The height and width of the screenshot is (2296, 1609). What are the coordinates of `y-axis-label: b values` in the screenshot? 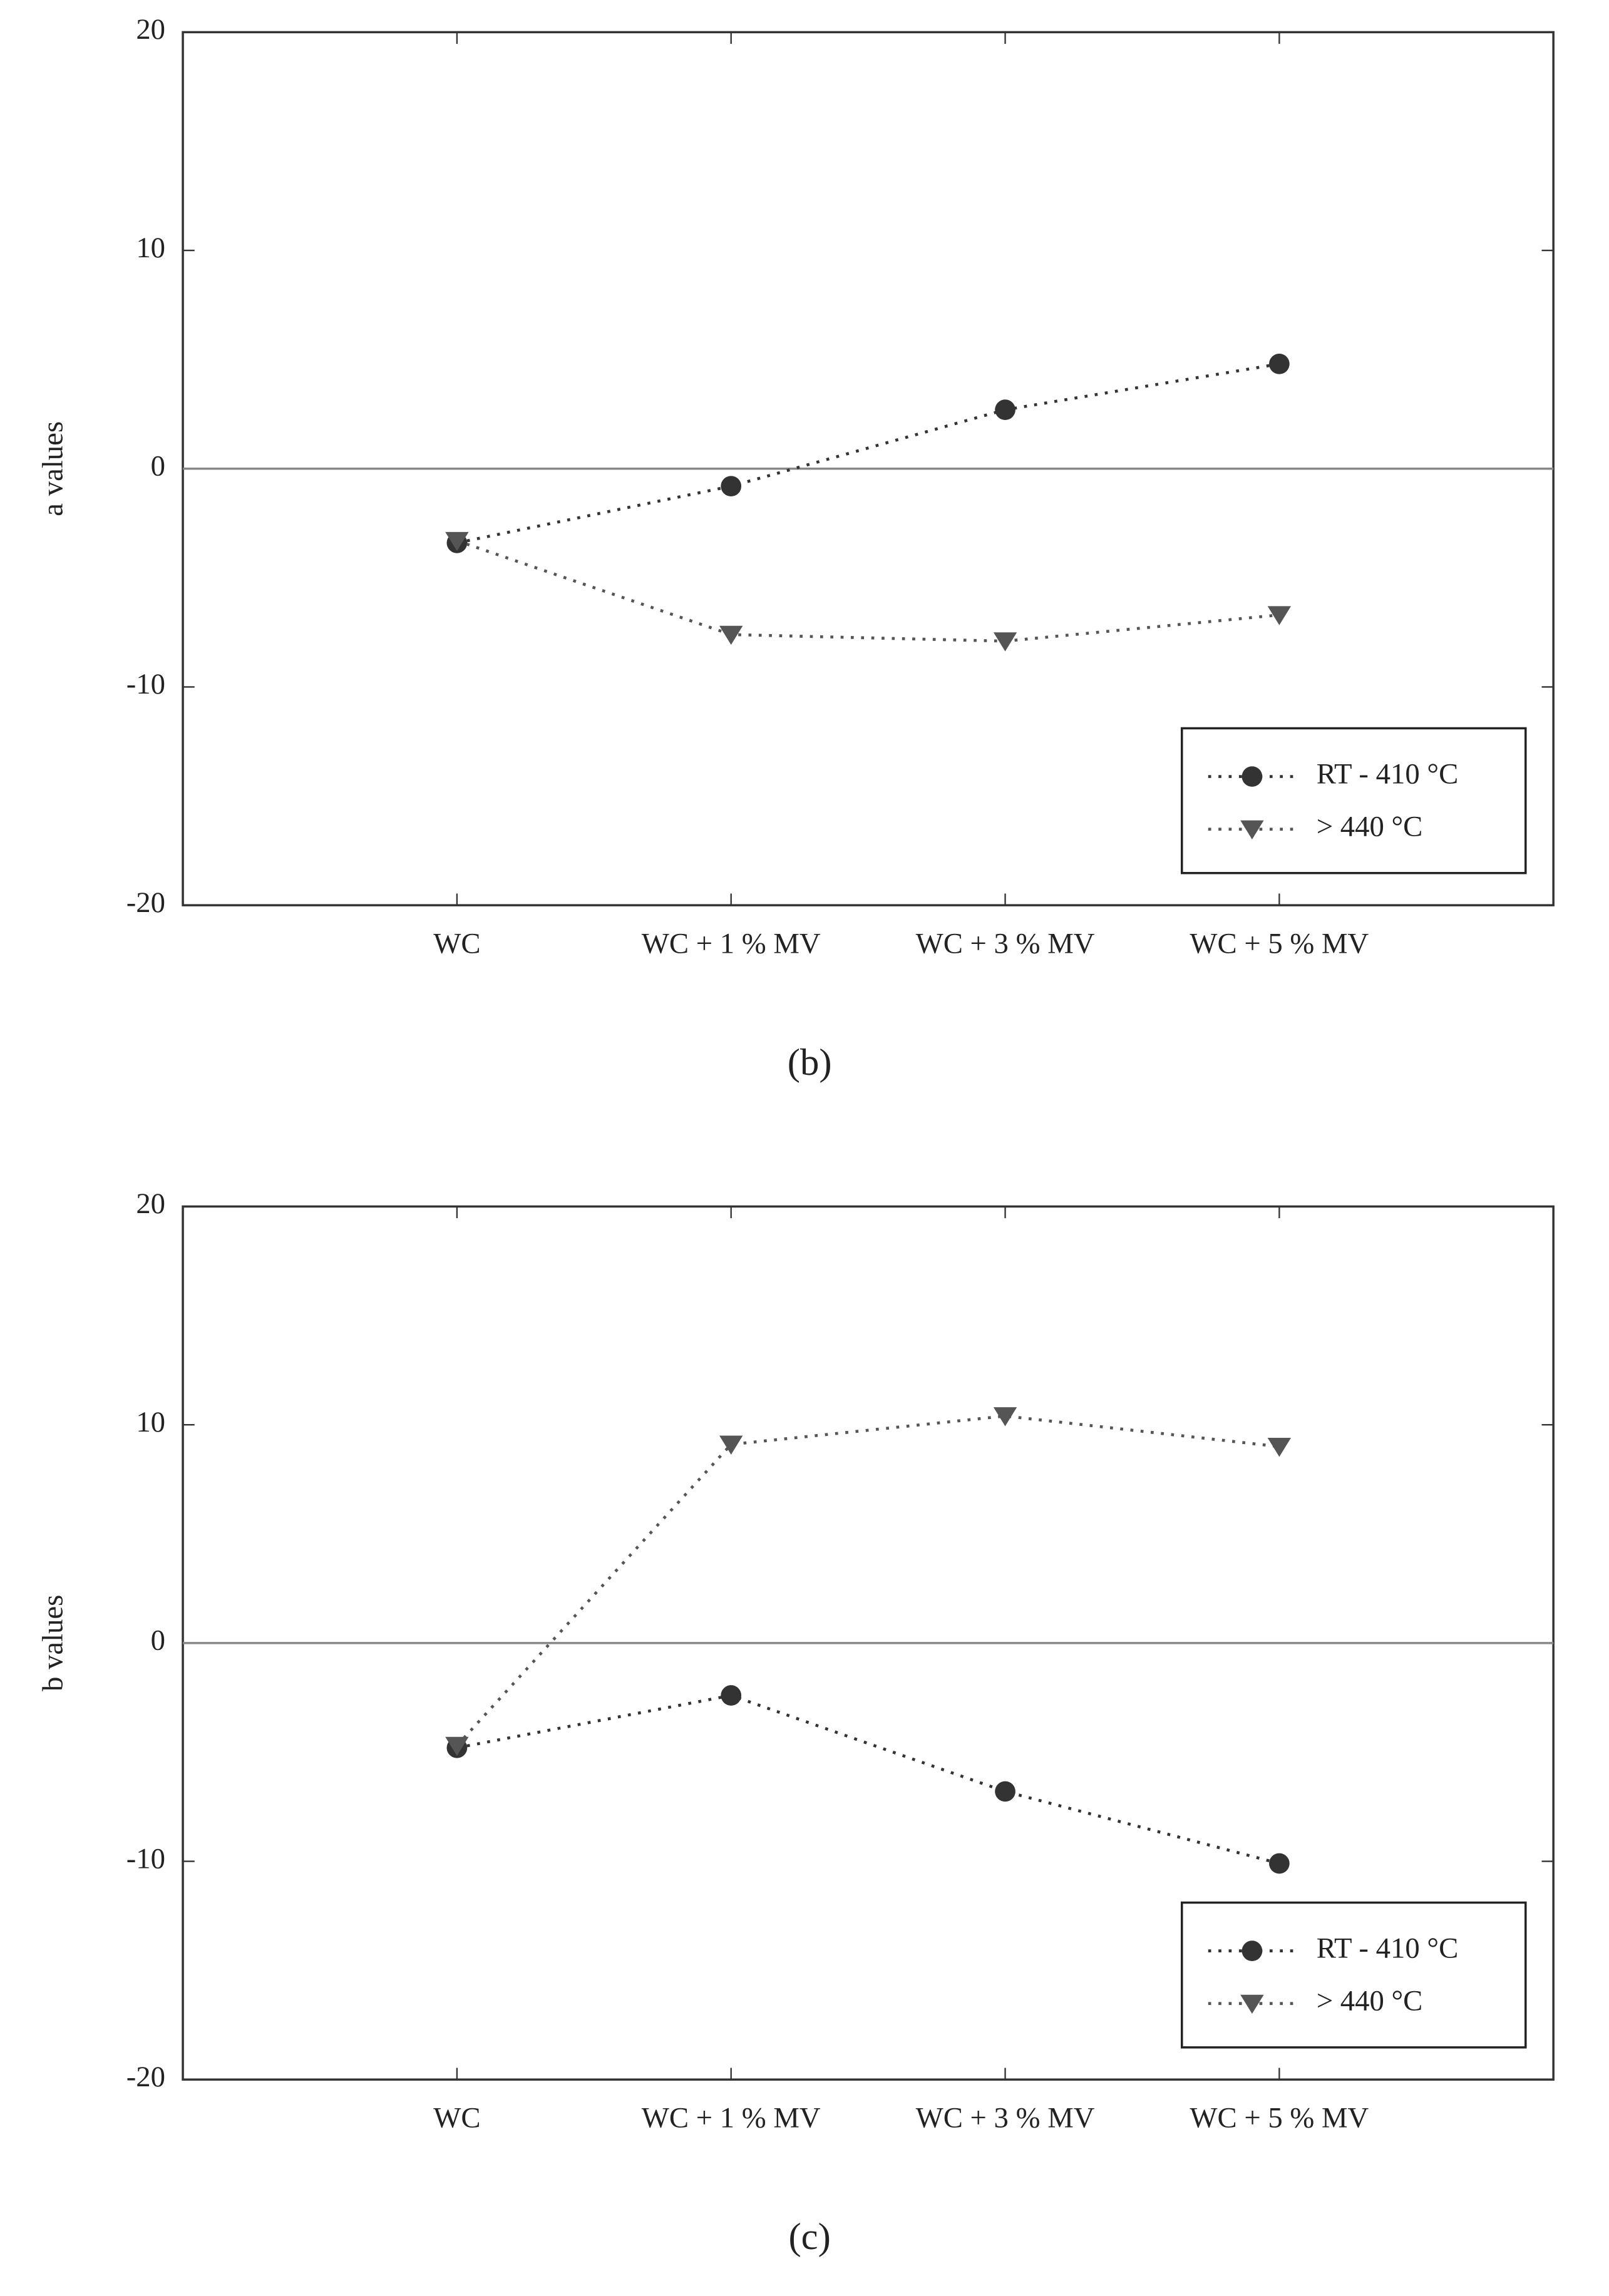 It's located at (53, 1643).